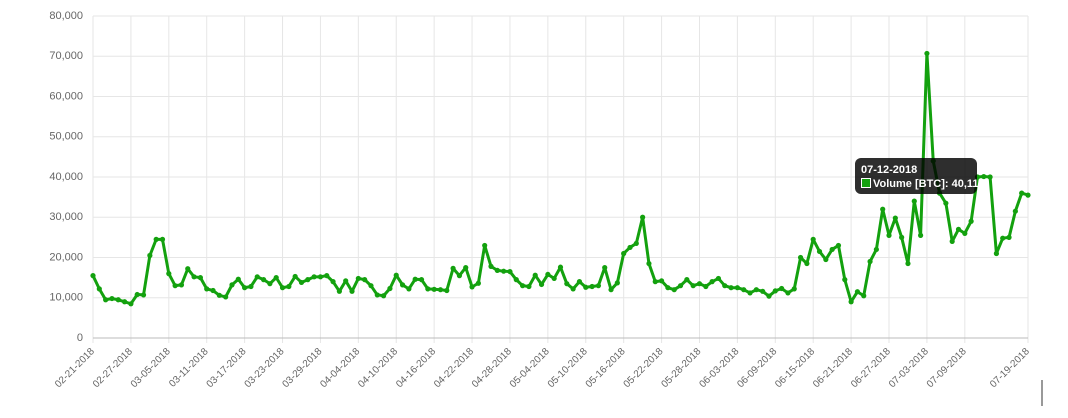 This screenshot has height=418, width=1068. I want to click on x-tick-label: 05-04-2018, so click(530, 368).